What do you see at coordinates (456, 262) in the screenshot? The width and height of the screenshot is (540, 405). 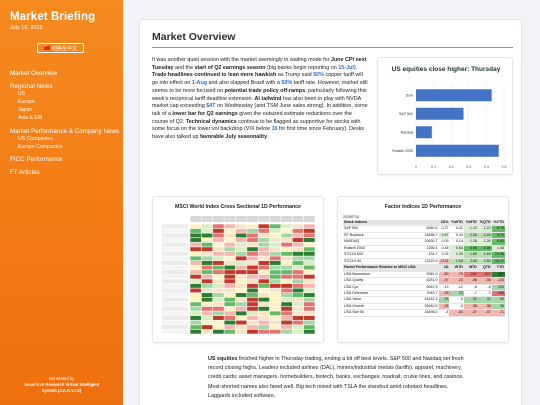 I see `table-cell: 1.63` at bounding box center [456, 262].